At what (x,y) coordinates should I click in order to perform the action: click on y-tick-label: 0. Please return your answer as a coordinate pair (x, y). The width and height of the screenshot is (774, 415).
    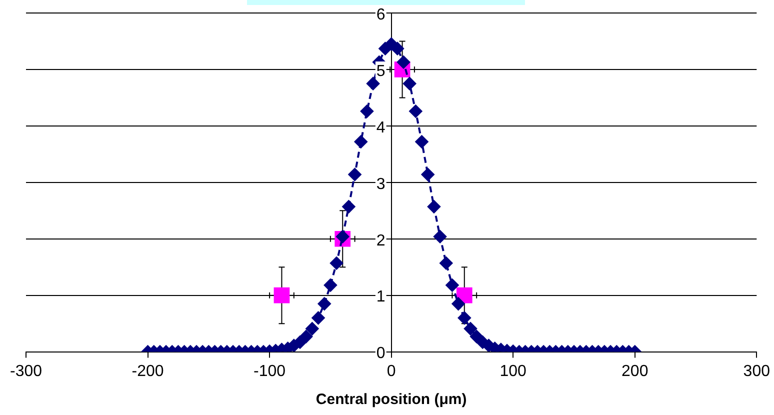
    Looking at the image, I should click on (381, 353).